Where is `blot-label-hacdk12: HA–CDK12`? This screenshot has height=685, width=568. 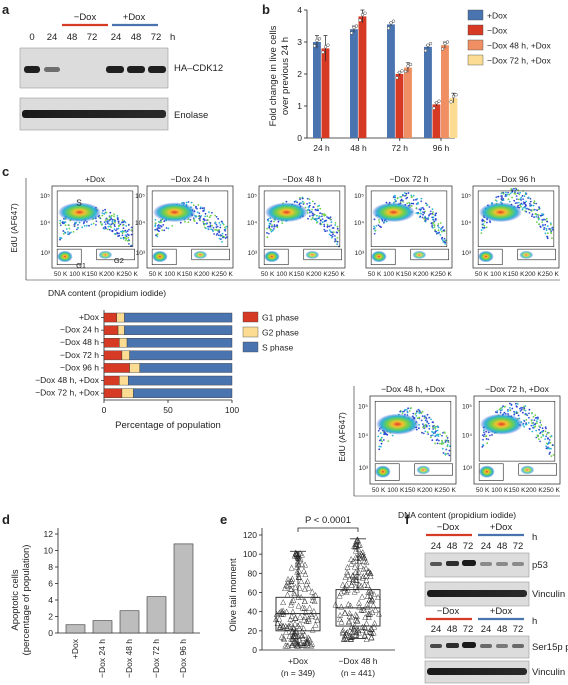
blot-label-hacdk12: HA–CDK12 is located at coordinates (198, 68).